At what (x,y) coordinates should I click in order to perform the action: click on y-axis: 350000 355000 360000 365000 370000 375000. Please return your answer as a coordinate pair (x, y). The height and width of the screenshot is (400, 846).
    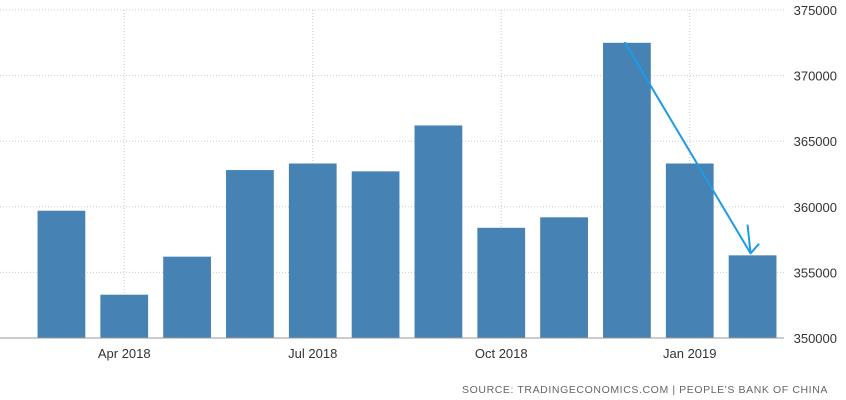
    Looking at the image, I should click on (815, 174).